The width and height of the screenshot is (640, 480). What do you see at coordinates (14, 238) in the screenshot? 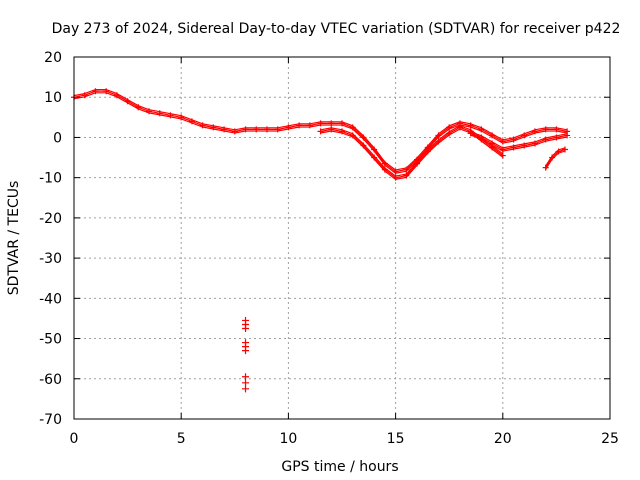
I see `y-axis-label: SDTVAR / TECUs` at bounding box center [14, 238].